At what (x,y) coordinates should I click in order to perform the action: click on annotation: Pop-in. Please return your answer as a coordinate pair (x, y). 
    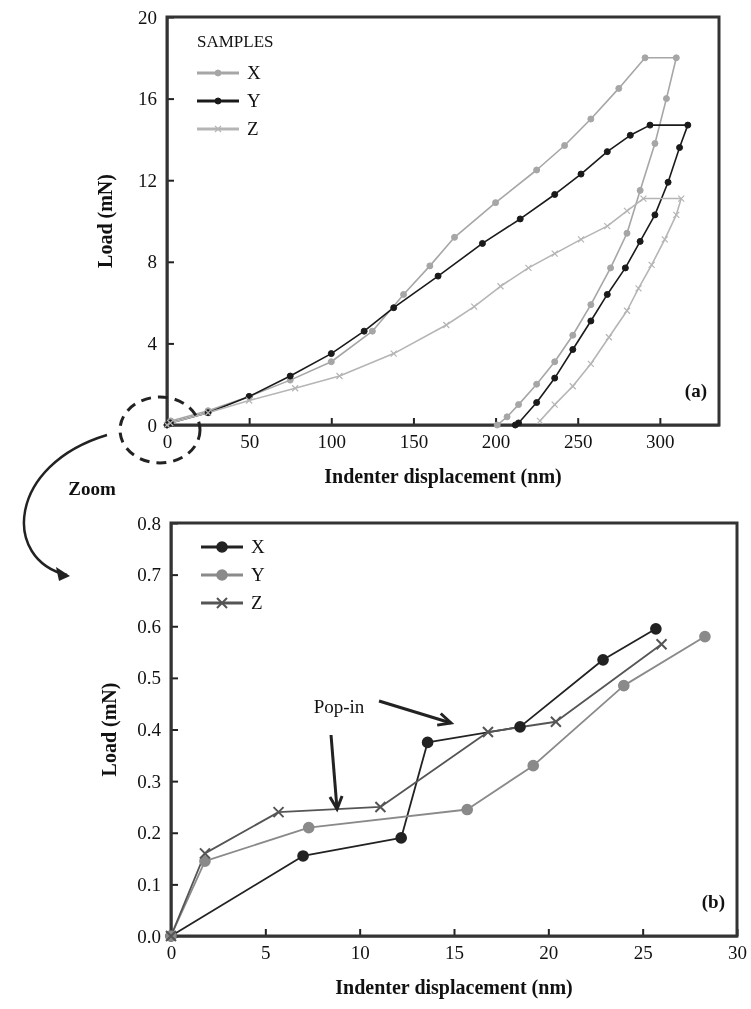
    Looking at the image, I should click on (339, 706).